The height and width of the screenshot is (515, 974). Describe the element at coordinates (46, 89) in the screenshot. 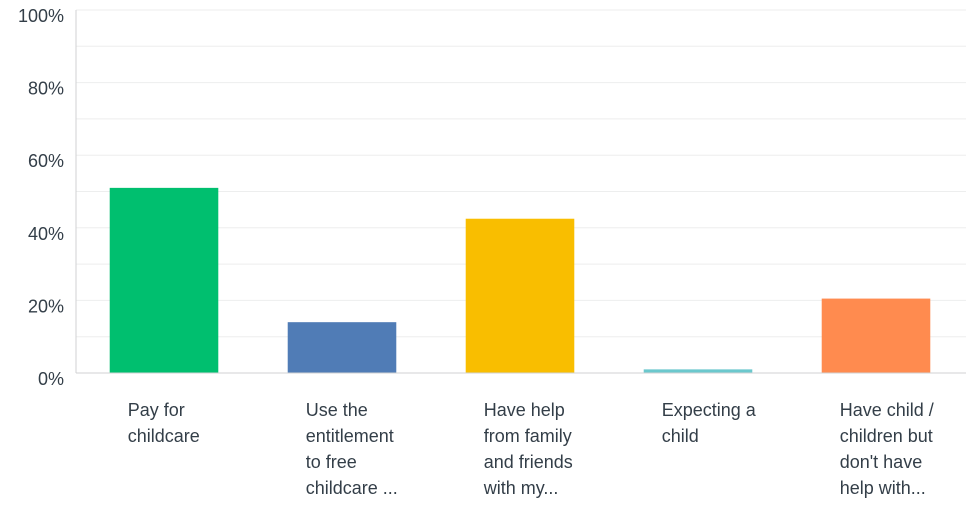

I see `y-tick-label: 80%` at that location.